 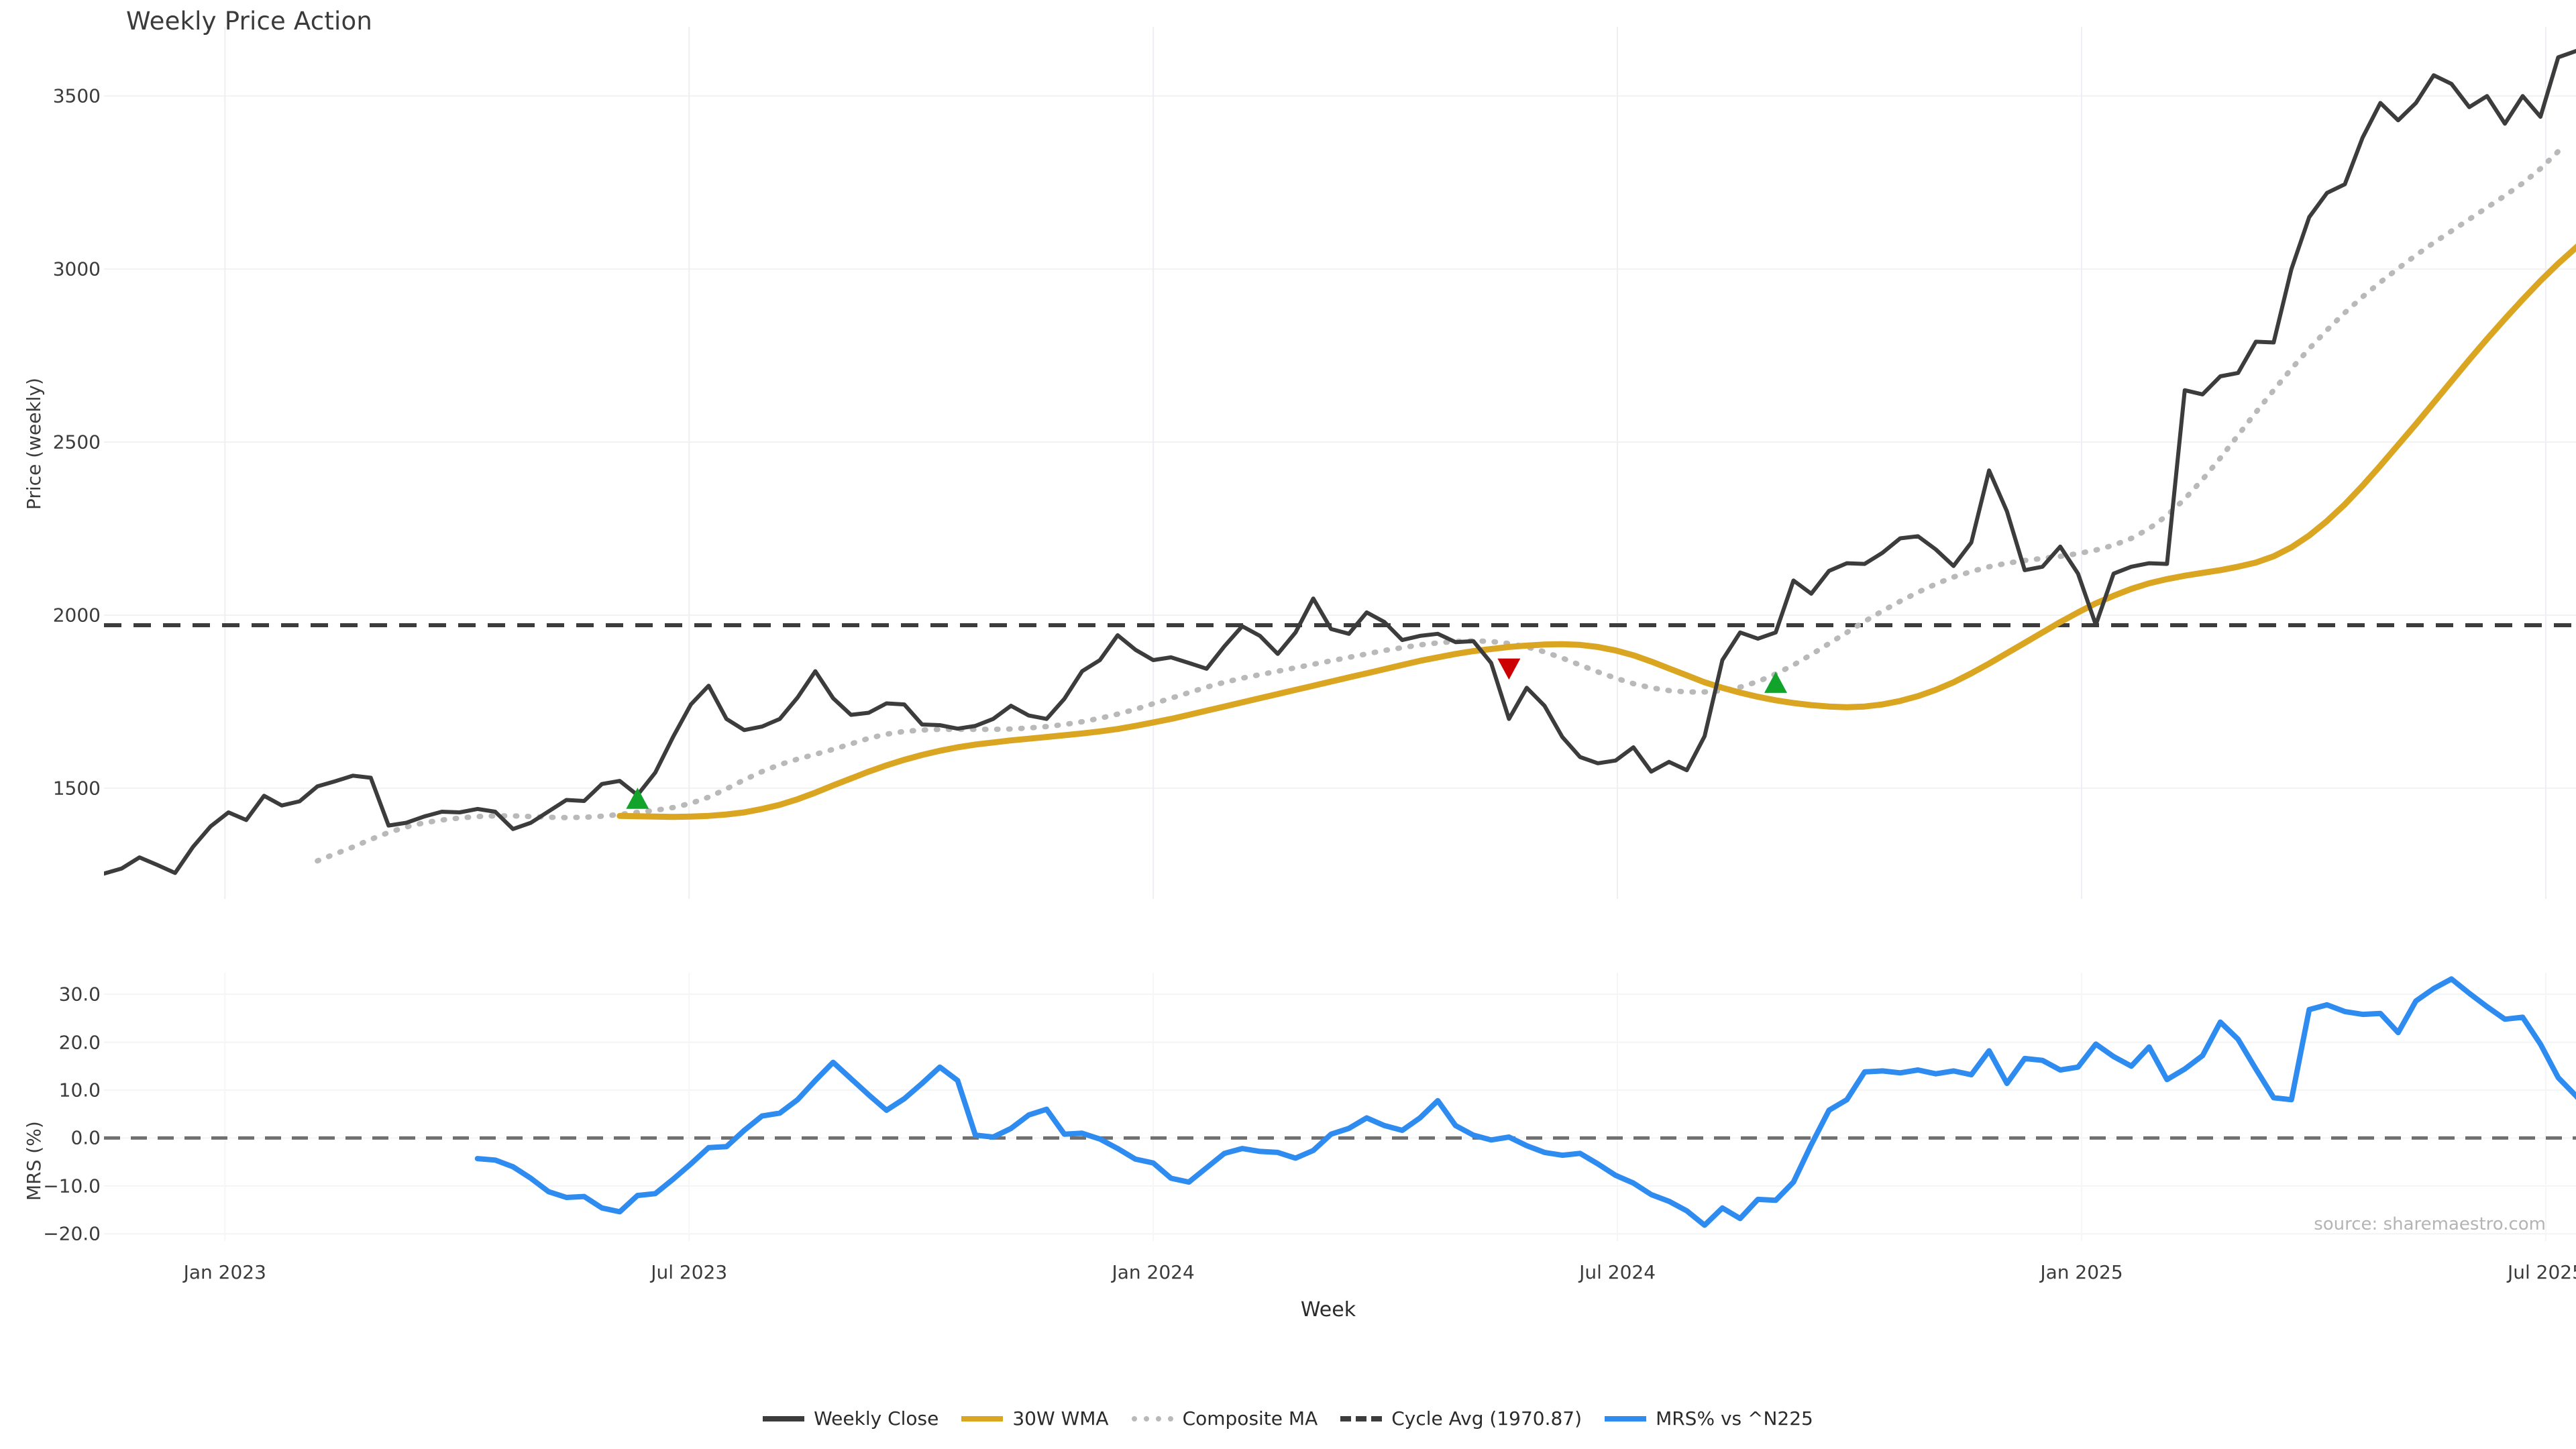 I want to click on x-axis-label: Week, so click(x=1328, y=1310).